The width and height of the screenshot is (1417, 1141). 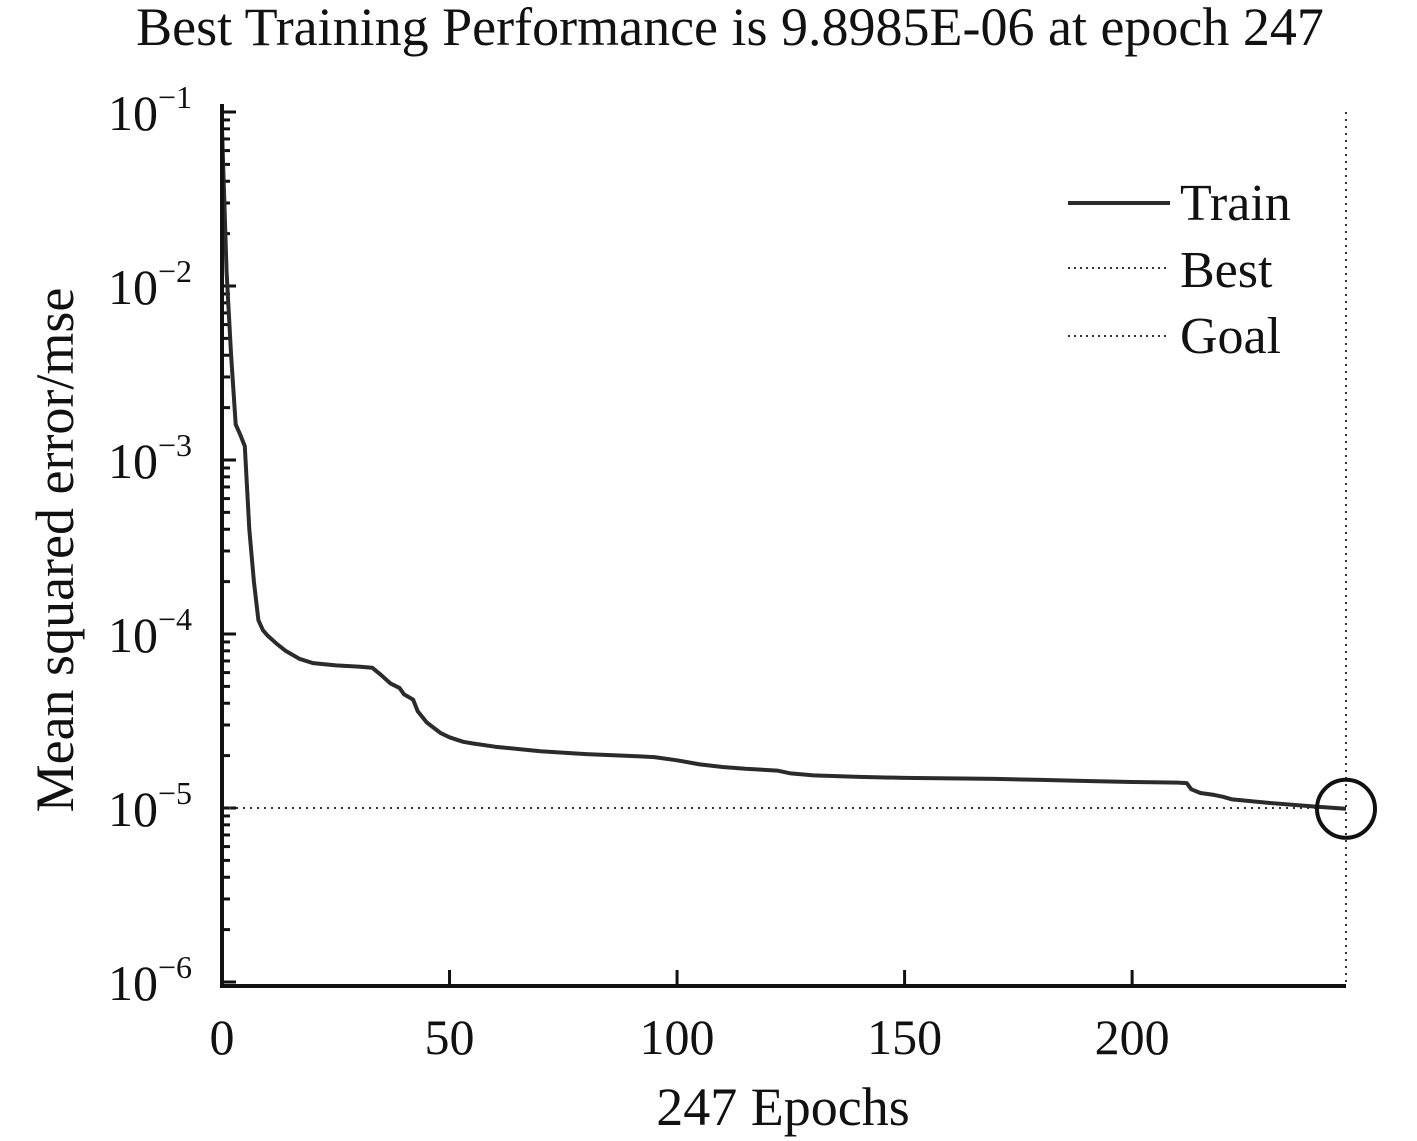 What do you see at coordinates (175, 619) in the screenshot?
I see `y-tick-exponent: −4` at bounding box center [175, 619].